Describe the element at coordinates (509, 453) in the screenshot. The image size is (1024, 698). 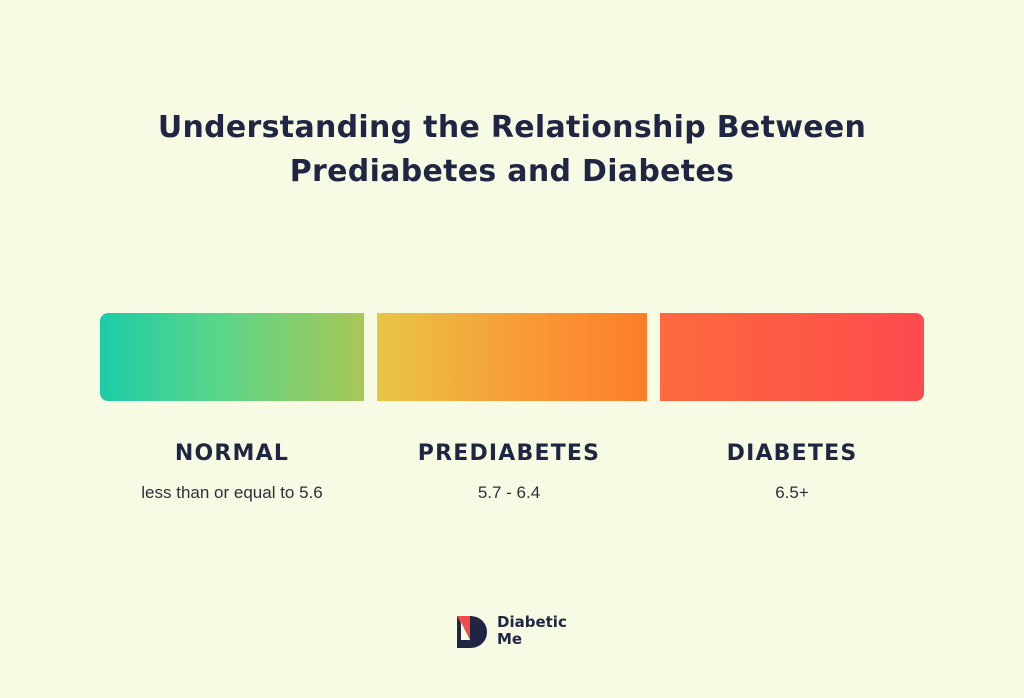
I see `prediabetes-label: PREDIABETES` at that location.